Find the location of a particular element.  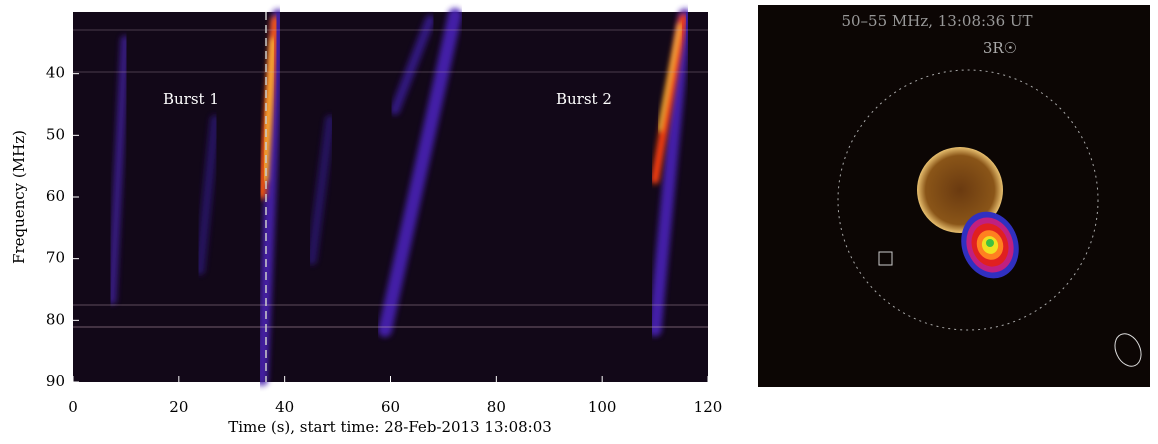

image-title: 50–55 MHz, 13:08:36 UT is located at coordinates (936, 21).